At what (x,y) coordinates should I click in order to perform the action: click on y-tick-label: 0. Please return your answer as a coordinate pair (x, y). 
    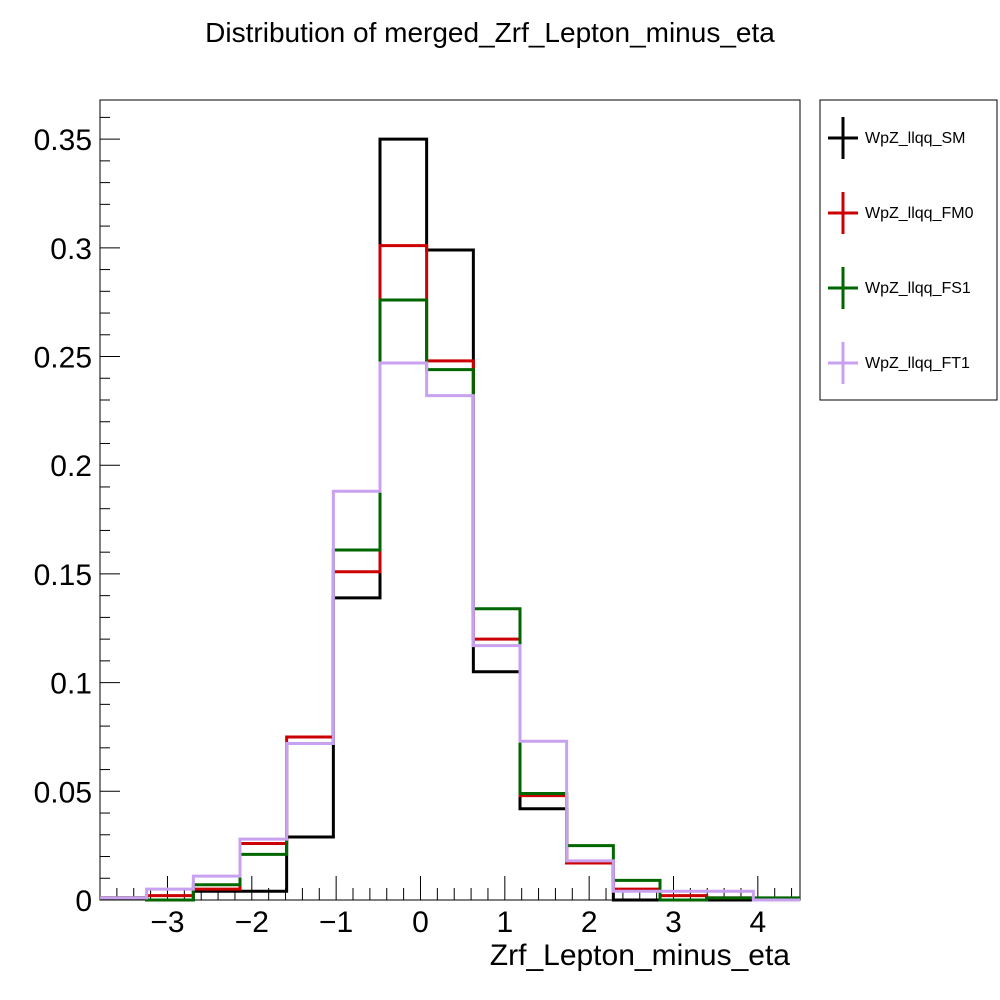
    Looking at the image, I should click on (83, 901).